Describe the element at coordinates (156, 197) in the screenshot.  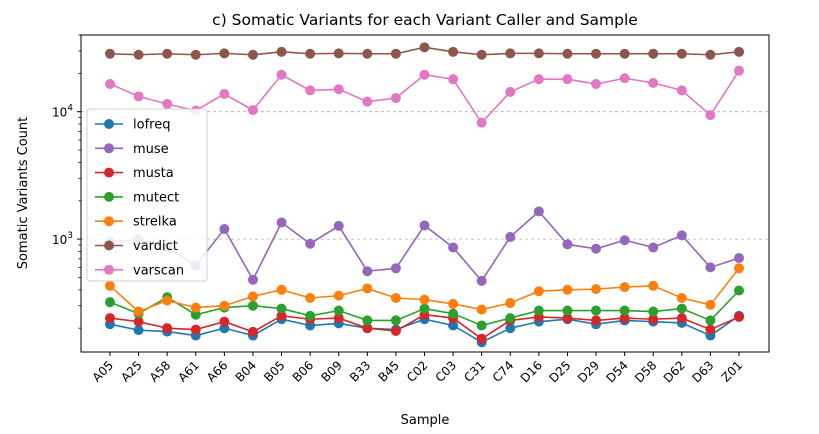
I see `legend-label: mutect` at that location.